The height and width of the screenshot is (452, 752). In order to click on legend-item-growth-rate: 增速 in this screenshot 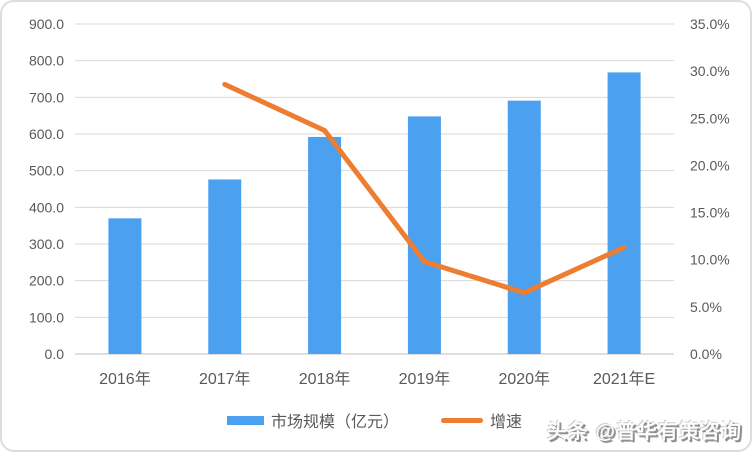, I will do `click(481, 420)`.